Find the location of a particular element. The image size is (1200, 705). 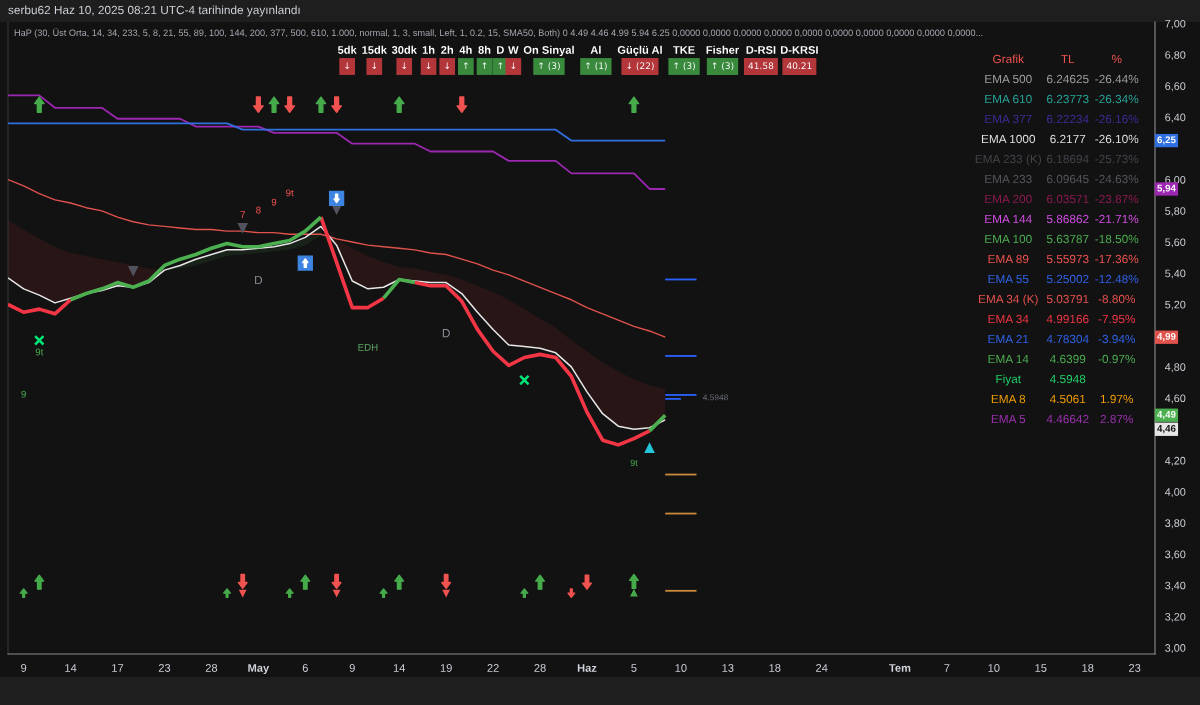

data-label: -3.94% is located at coordinates (1117, 339).